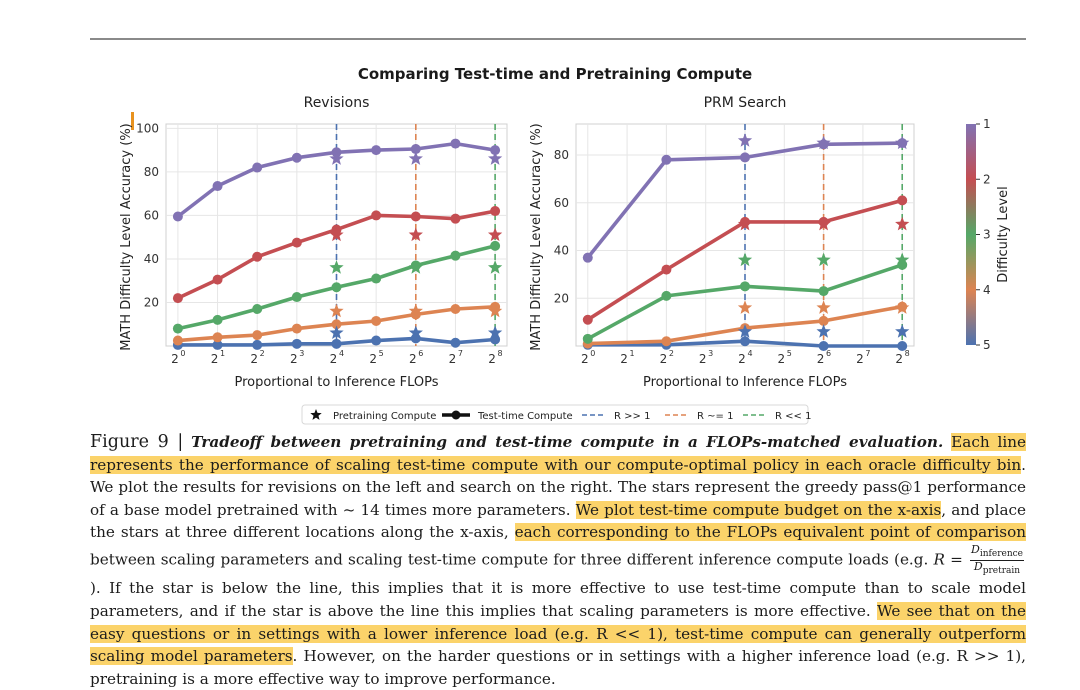 The image size is (1080, 690). I want to click on x-tick-exponent: 5, so click(789, 353).